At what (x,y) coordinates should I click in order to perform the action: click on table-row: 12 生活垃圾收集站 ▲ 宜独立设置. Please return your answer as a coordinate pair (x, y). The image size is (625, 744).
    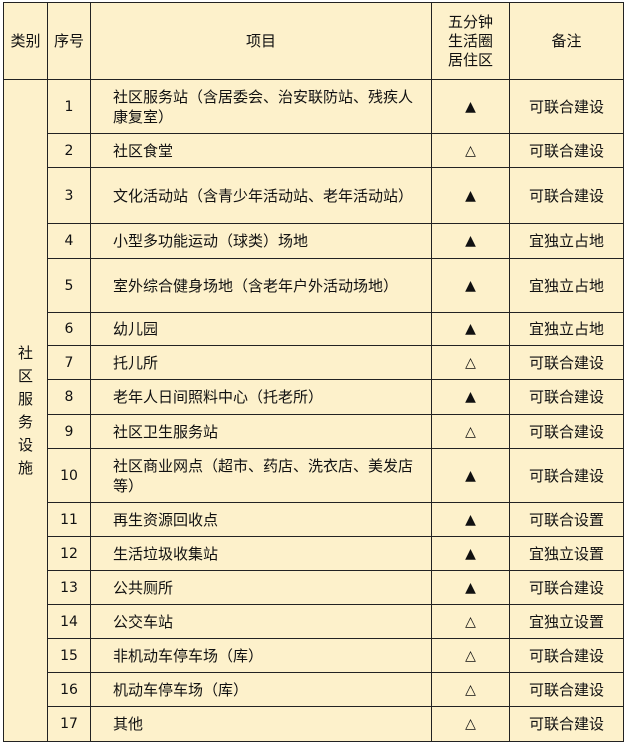
    Looking at the image, I should click on (314, 553).